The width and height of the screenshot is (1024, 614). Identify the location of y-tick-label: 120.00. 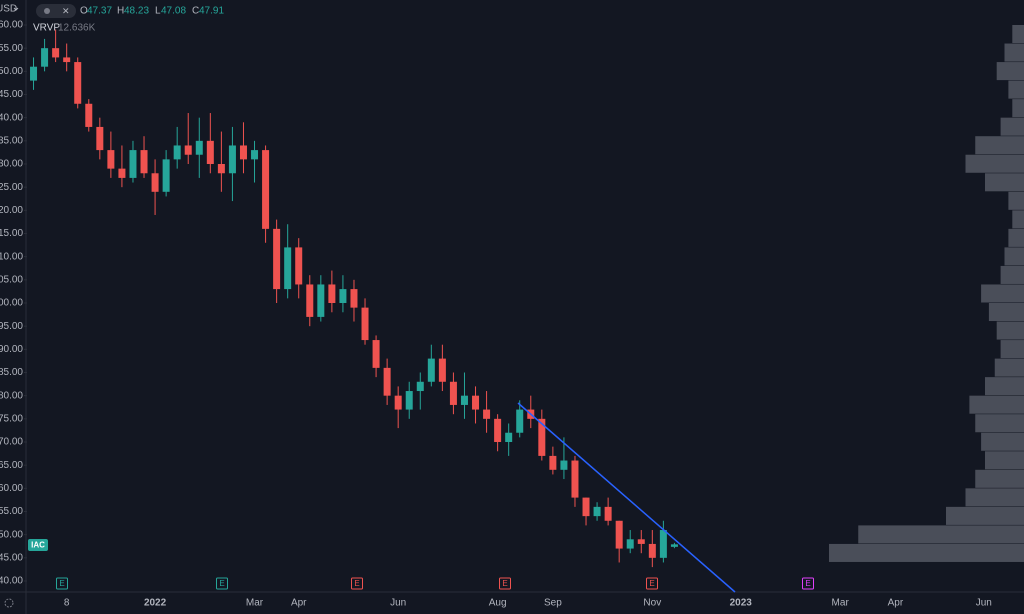
(11, 210).